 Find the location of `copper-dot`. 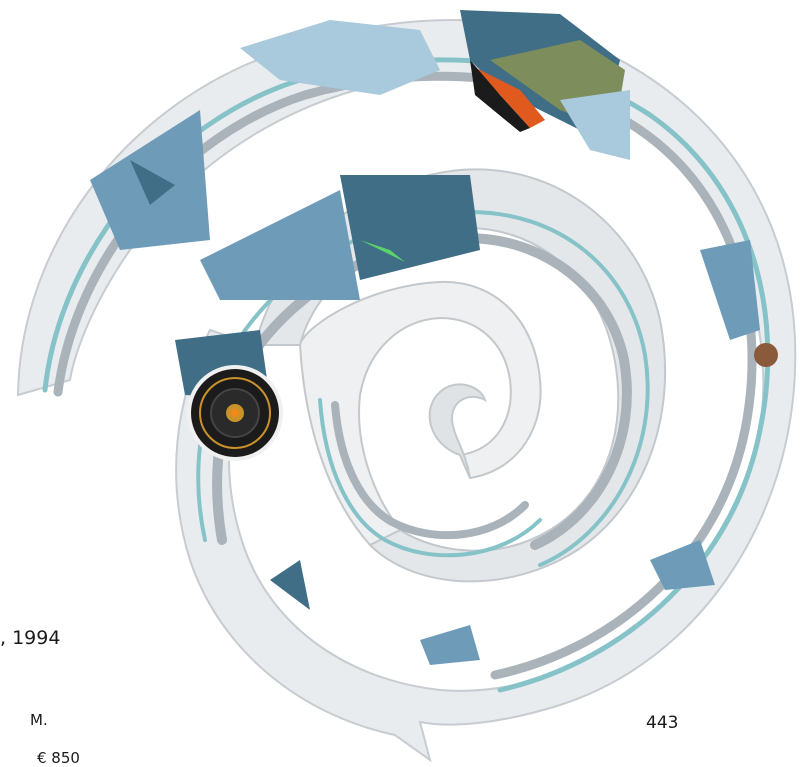

copper-dot is located at coordinates (766, 355).